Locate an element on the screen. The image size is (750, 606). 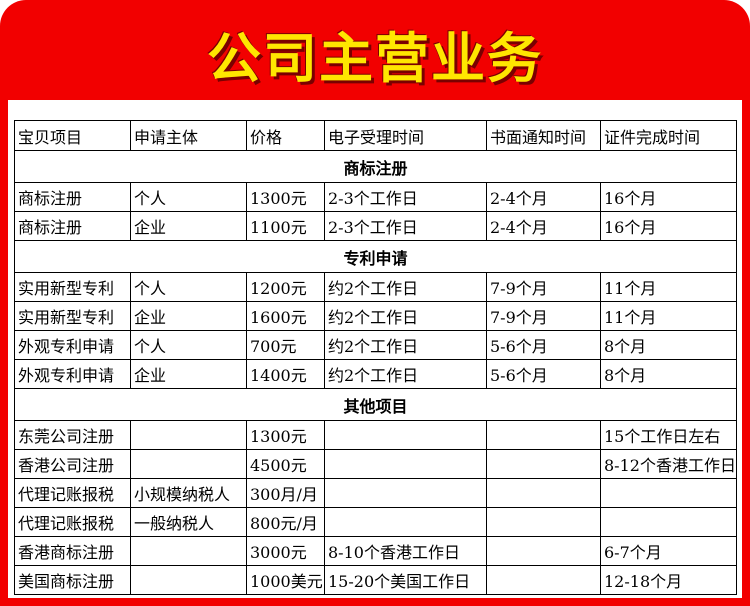
cell: 6-7个月 is located at coordinates (668, 551).